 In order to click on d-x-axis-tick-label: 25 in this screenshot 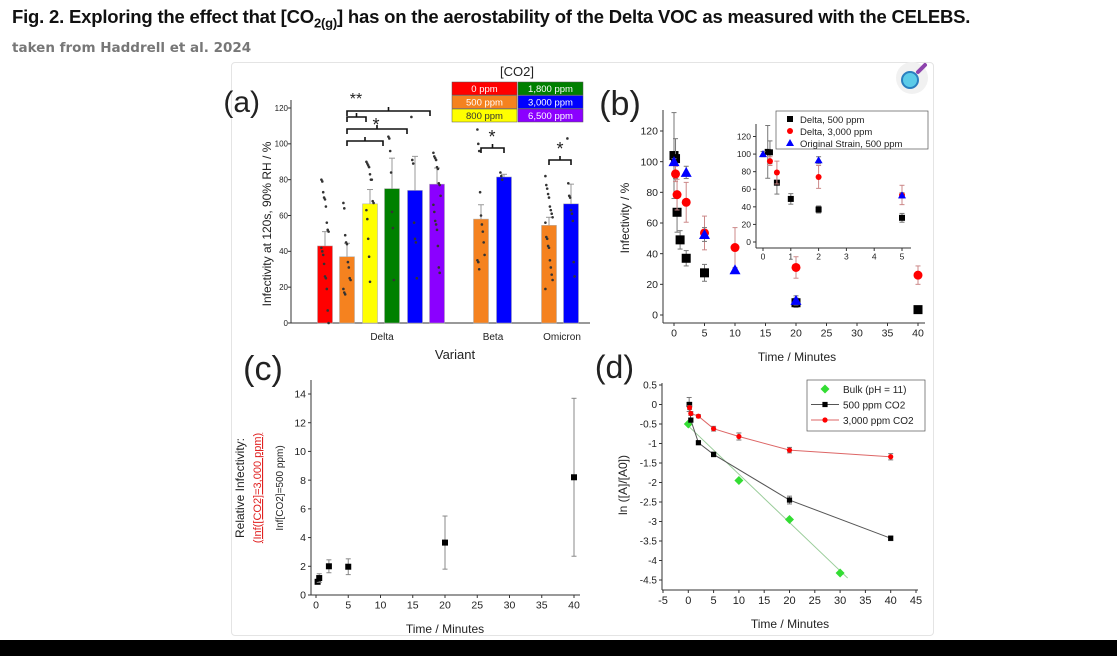, I will do `click(815, 601)`.